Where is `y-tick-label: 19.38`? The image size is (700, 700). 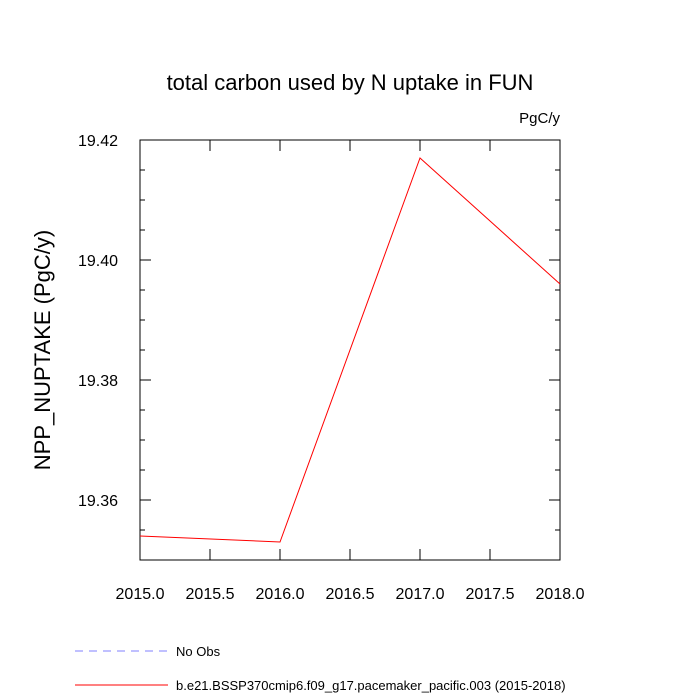
y-tick-label: 19.38 is located at coordinates (98, 381).